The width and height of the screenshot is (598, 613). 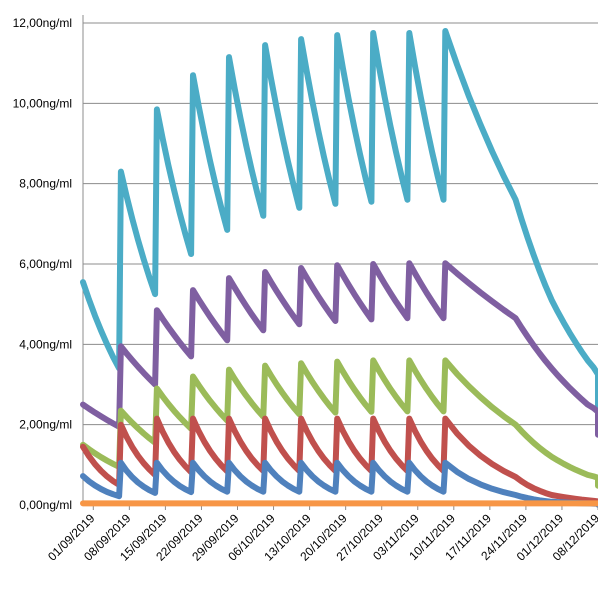 I want to click on y-tick-label: 8,00ng/ml, so click(x=45, y=184).